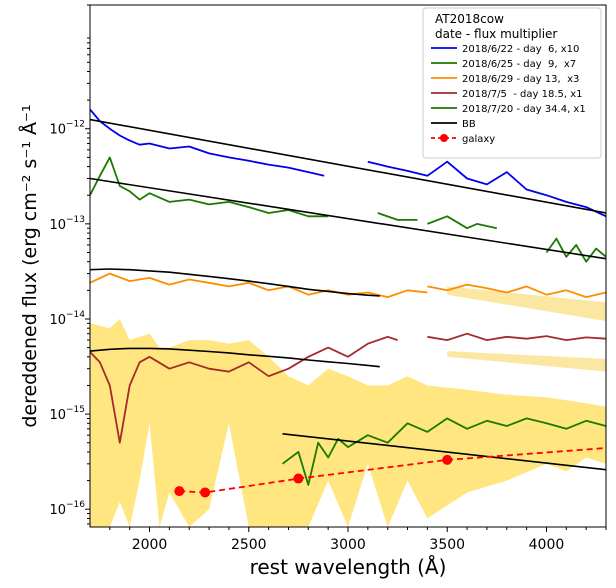 This screenshot has width=616, height=588. What do you see at coordinates (29, 265) in the screenshot?
I see `y-axis-label: dereddened flux (erg cm⁻² s⁻¹ Å⁻¹` at bounding box center [29, 265].